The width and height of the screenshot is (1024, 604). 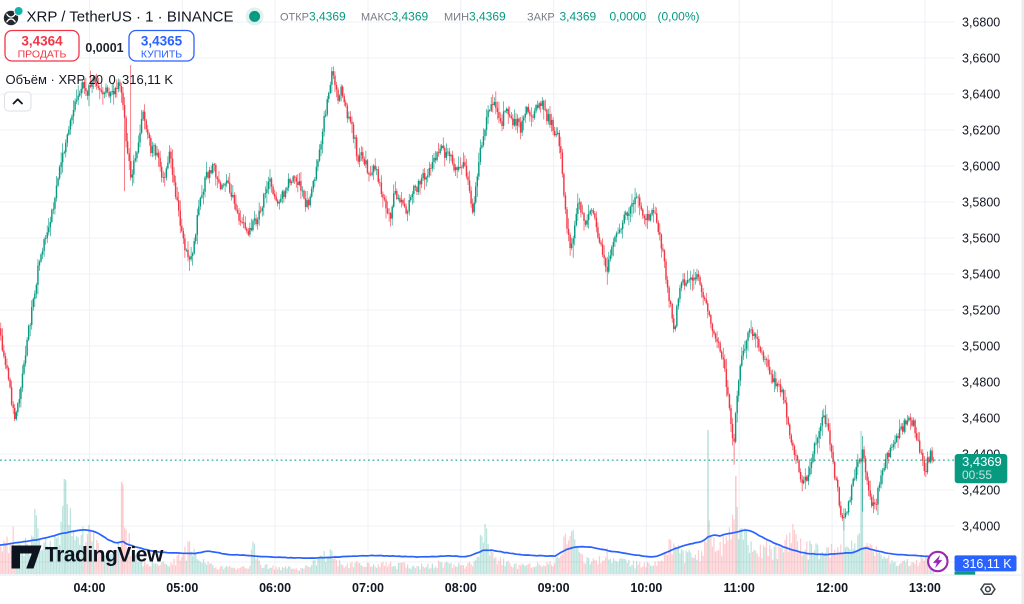 I want to click on svg-text: 0,0001, so click(x=104, y=48).